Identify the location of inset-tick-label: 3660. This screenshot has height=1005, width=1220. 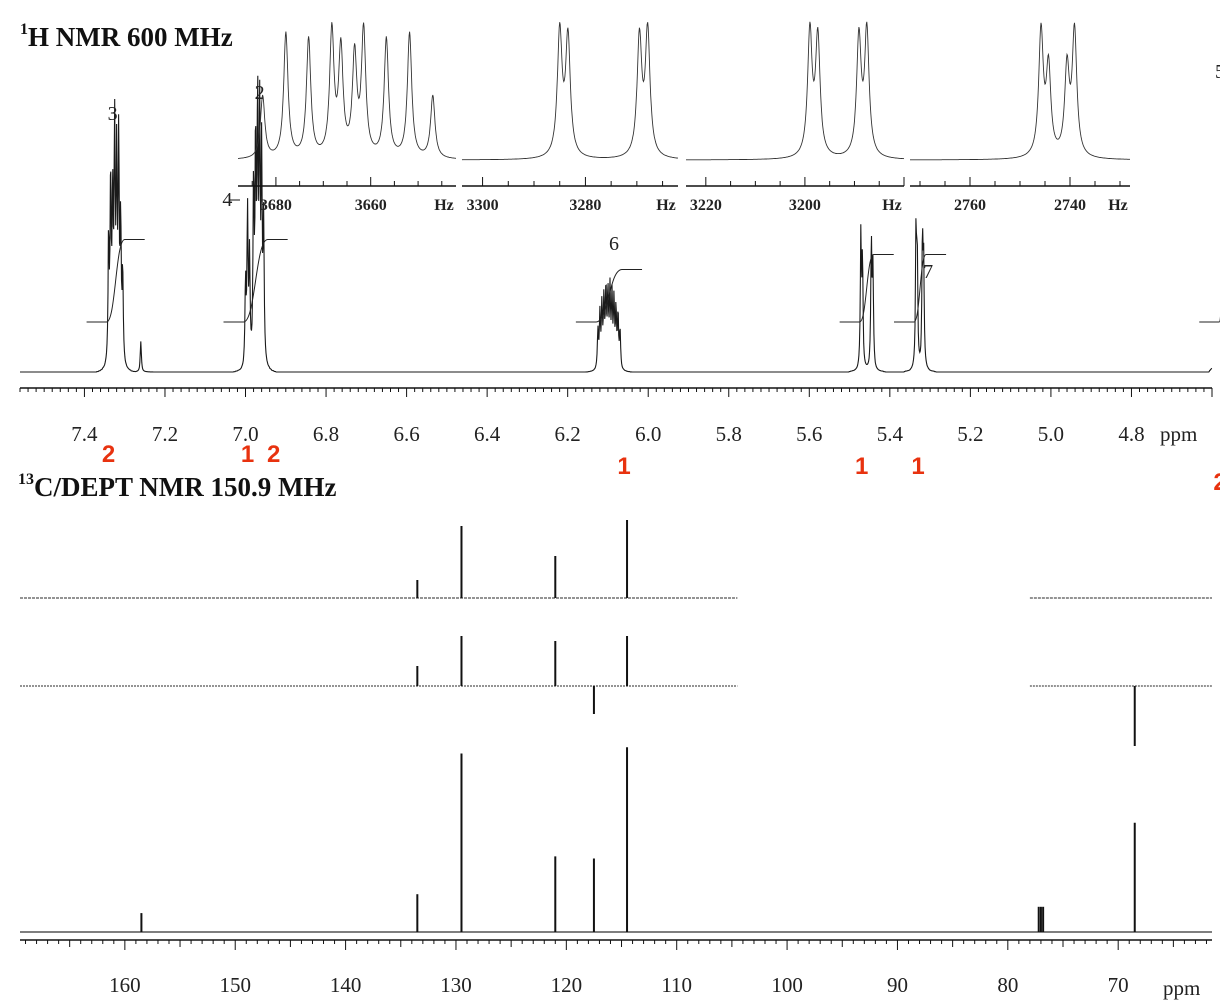
(371, 205).